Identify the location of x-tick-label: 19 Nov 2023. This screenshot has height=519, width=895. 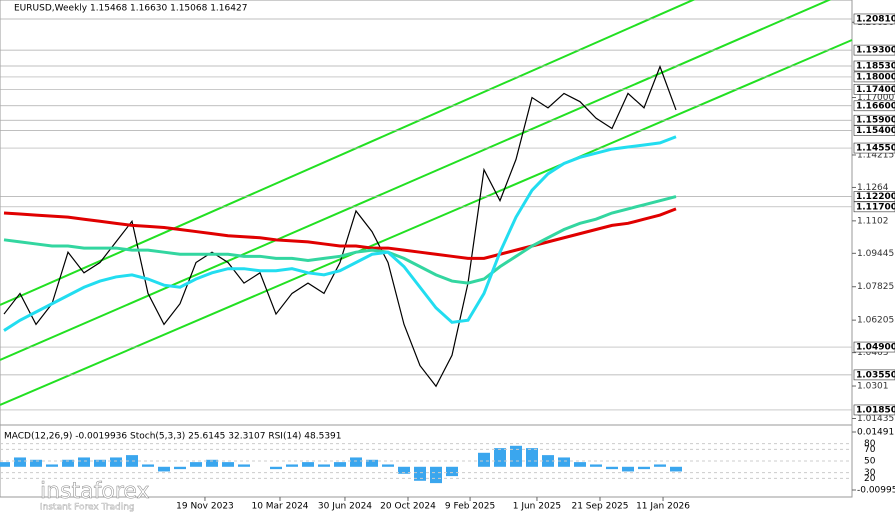
(205, 507).